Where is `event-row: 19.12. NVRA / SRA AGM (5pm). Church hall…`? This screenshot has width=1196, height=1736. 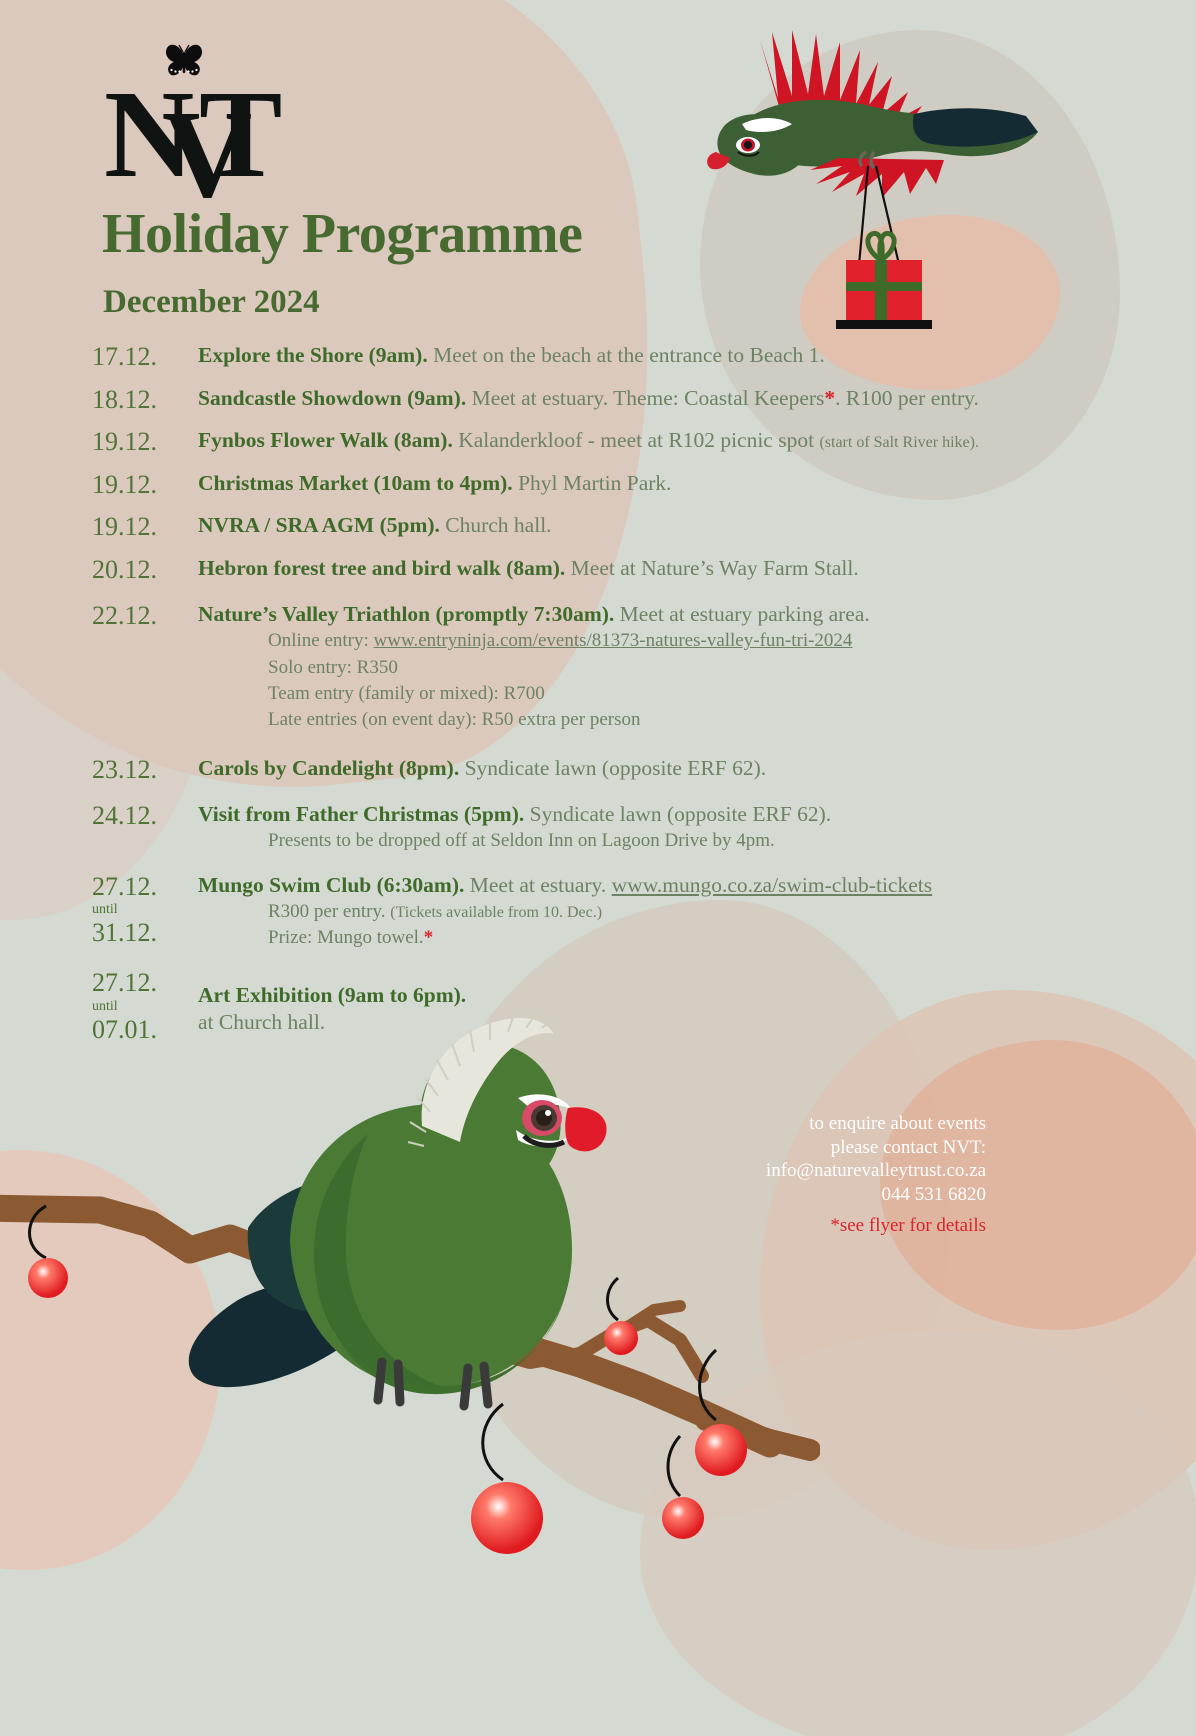 event-row: 19.12. NVRA / SRA AGM (5pm). Church hall… is located at coordinates (582, 526).